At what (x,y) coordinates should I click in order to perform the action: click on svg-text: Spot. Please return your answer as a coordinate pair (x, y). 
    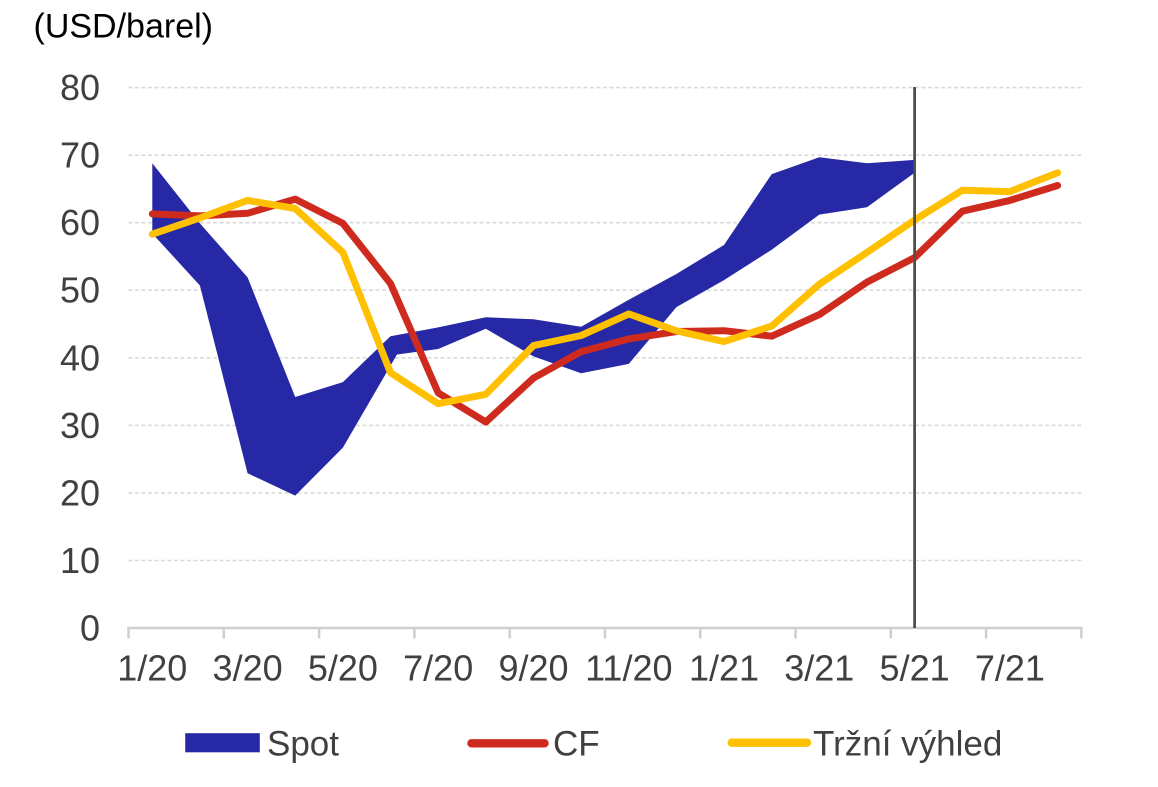
    Looking at the image, I should click on (303, 743).